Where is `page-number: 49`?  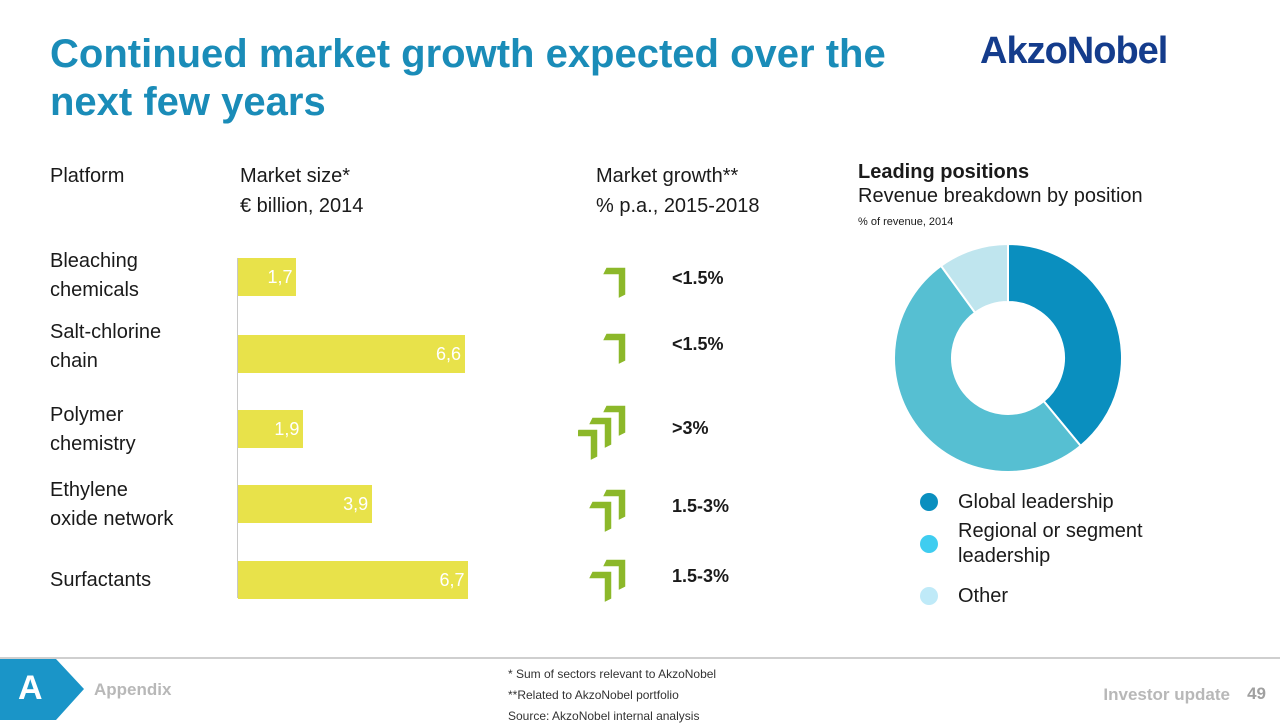
page-number: 49 is located at coordinates (1256, 693).